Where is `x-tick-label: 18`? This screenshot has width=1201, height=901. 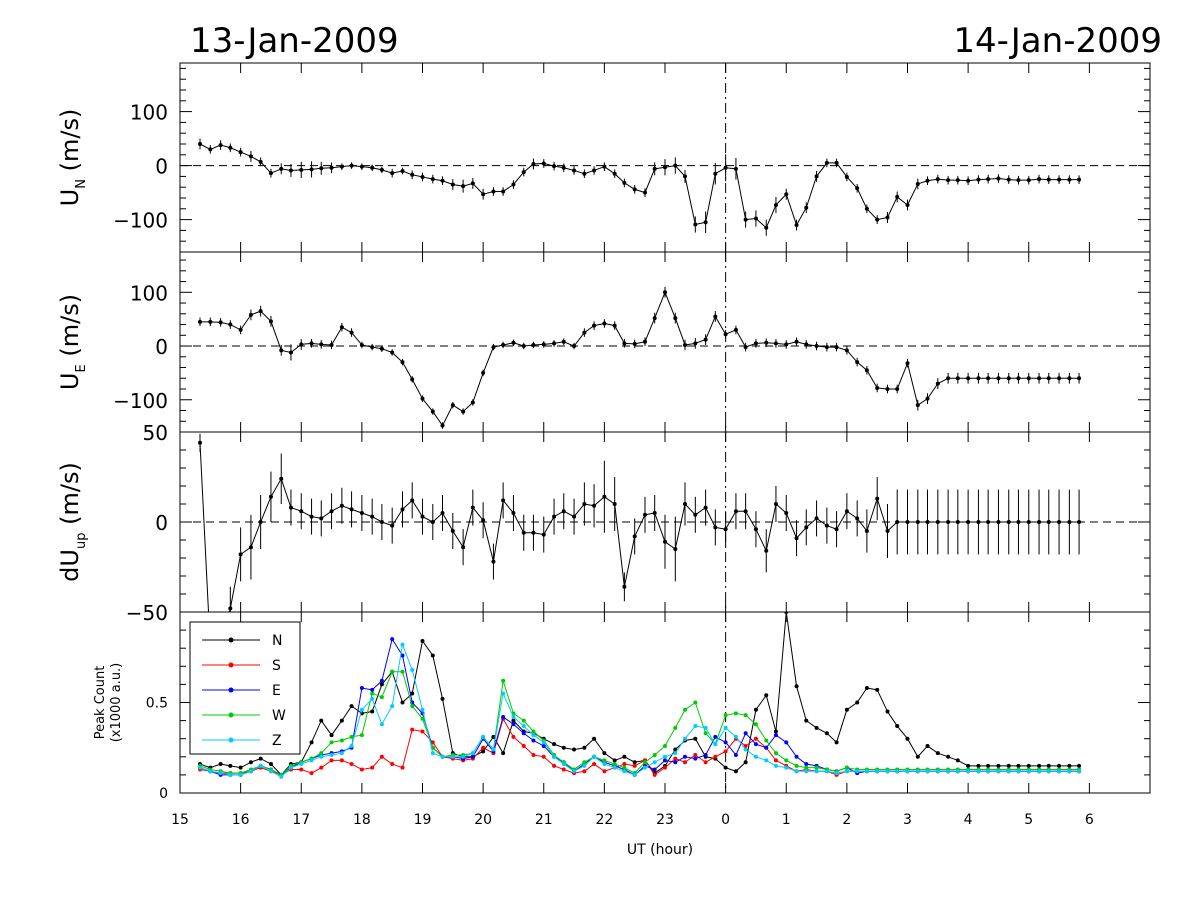
x-tick-label: 18 is located at coordinates (362, 820).